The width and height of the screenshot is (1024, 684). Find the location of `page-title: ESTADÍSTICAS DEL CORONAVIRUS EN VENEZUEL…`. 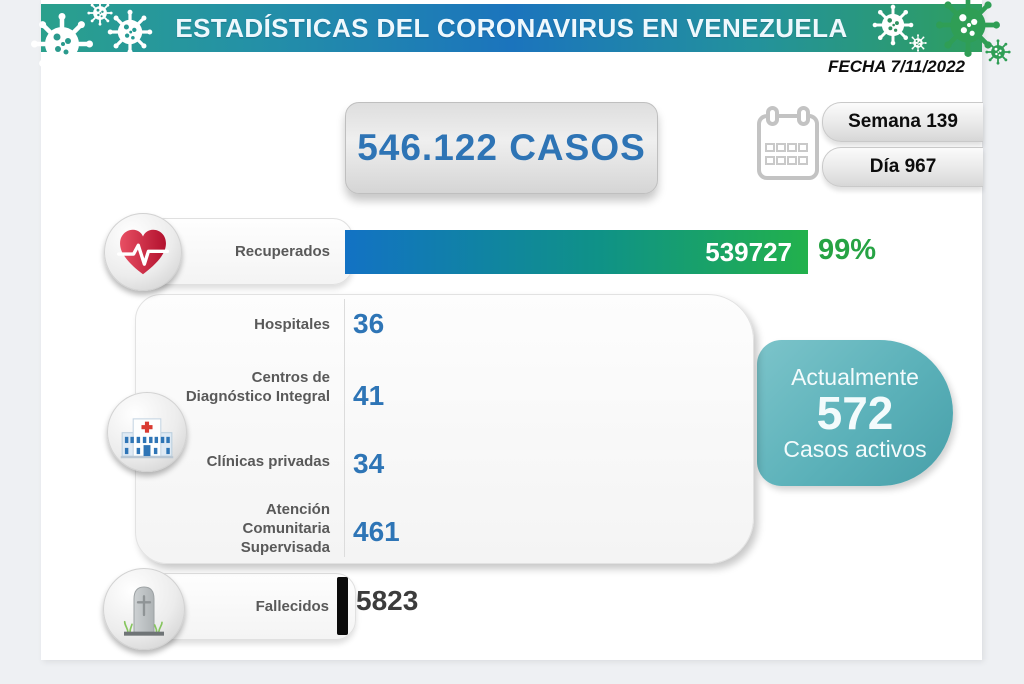

page-title: ESTADÍSTICAS DEL CORONAVIRUS EN VENEZUEL… is located at coordinates (511, 27).